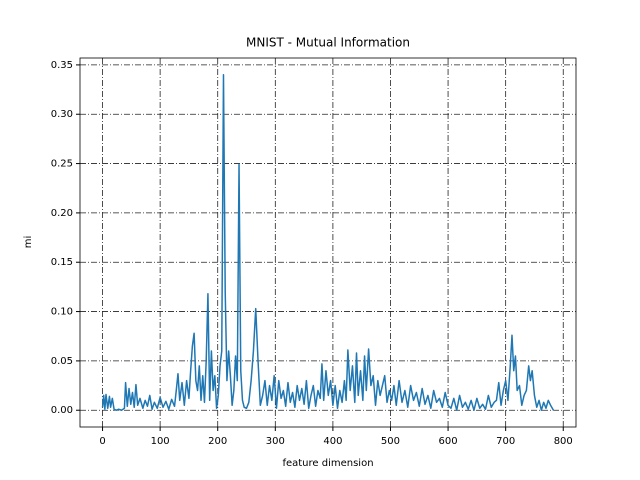 This screenshot has height=480, width=640. Describe the element at coordinates (563, 441) in the screenshot. I see `x-tick-label: 800` at that location.